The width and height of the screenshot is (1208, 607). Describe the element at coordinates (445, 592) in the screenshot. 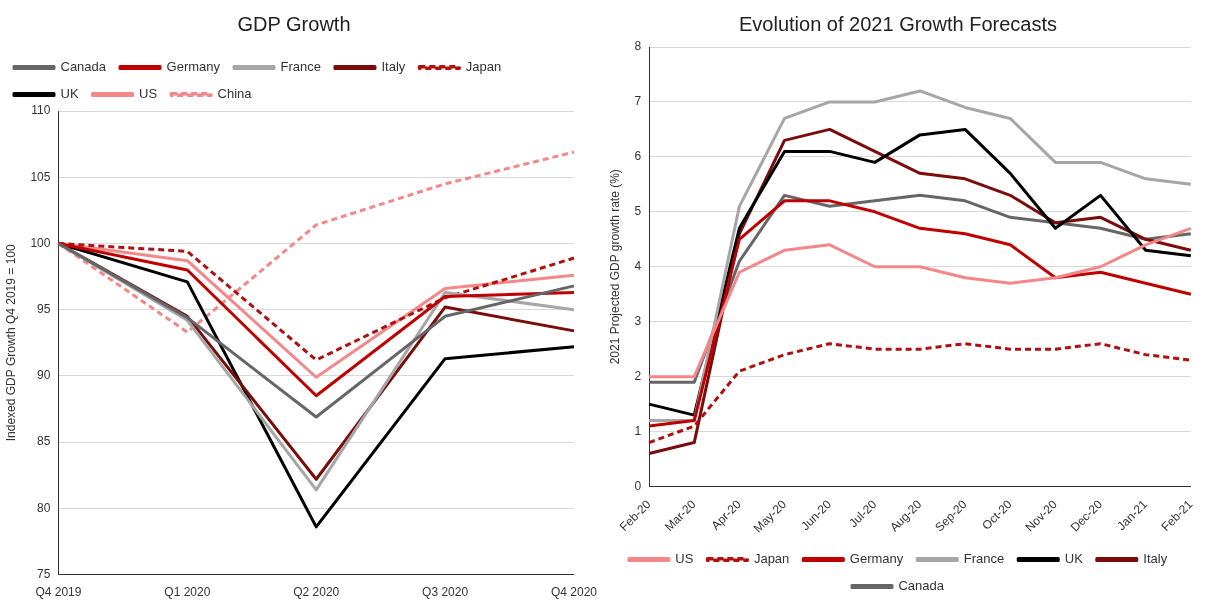

I see `x-tick-label: Q3 2020` at that location.